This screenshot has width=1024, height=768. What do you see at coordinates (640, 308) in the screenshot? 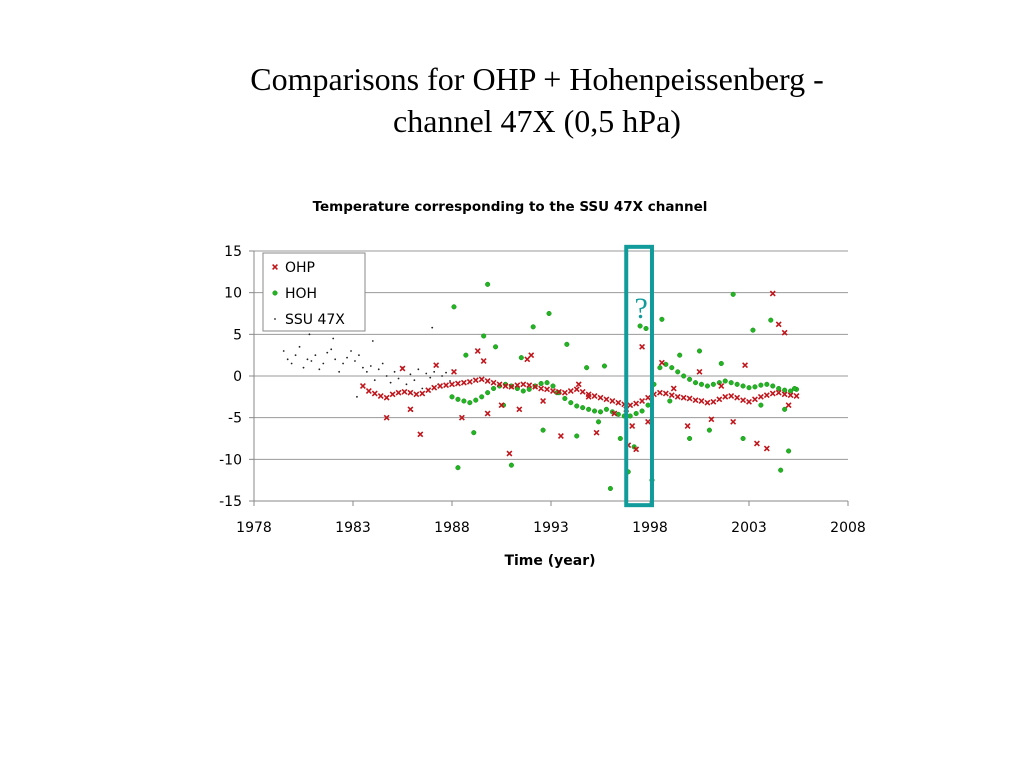
I see `annotation-label: ?` at bounding box center [640, 308].